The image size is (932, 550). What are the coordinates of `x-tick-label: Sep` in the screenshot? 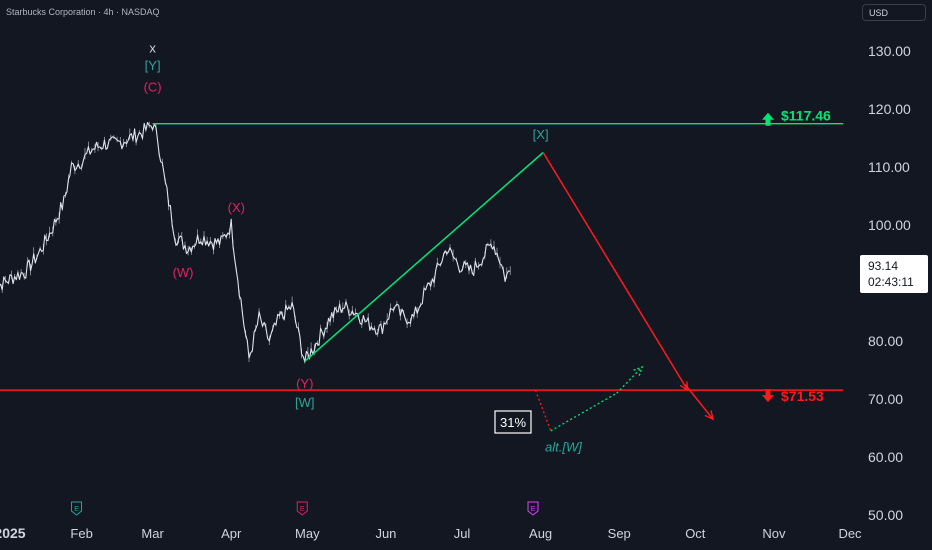 It's located at (619, 533).